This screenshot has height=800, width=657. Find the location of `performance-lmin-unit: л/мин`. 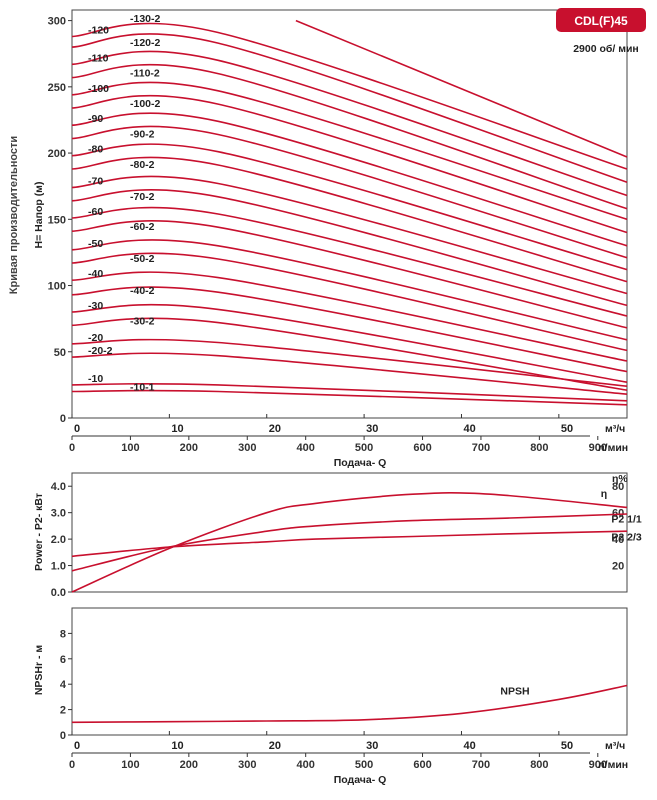

performance-lmin-unit: л/мин is located at coordinates (613, 448).